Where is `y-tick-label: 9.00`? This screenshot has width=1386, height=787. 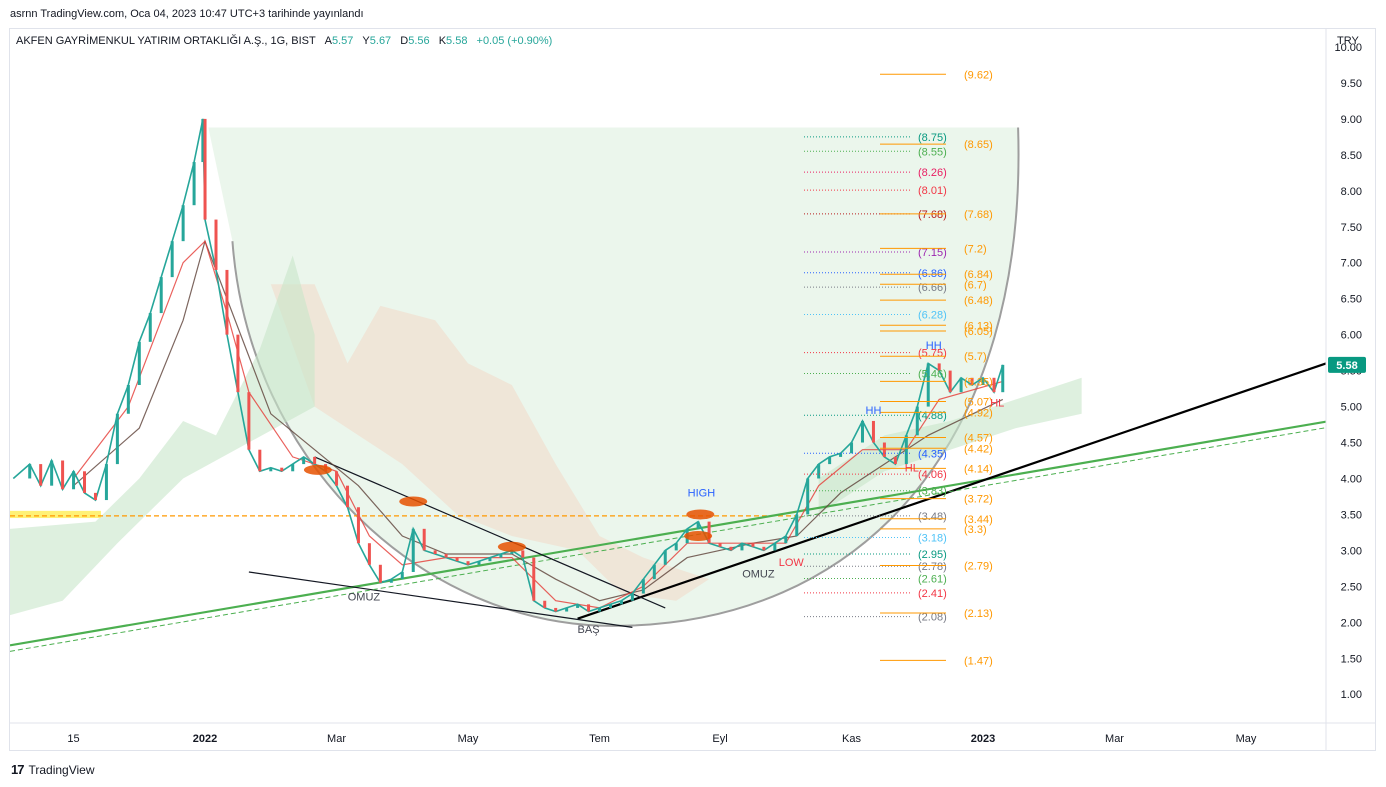 y-tick-label: 9.00 is located at coordinates (1351, 120).